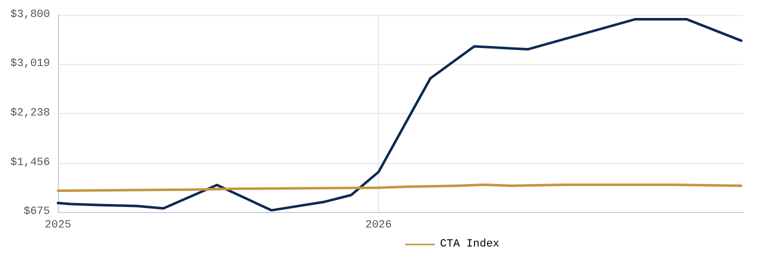 The width and height of the screenshot is (760, 260). Describe the element at coordinates (30, 15) in the screenshot. I see `y-tick-label: $3,800` at that location.